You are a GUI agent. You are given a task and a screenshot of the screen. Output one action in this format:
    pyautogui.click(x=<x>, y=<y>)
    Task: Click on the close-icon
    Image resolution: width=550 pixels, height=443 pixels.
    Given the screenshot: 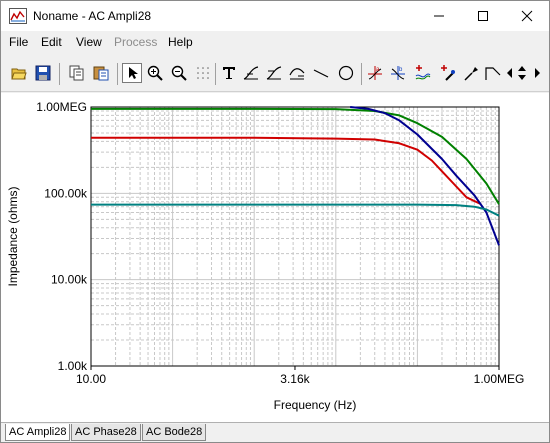 What is the action you would take?
    pyautogui.click(x=527, y=16)
    